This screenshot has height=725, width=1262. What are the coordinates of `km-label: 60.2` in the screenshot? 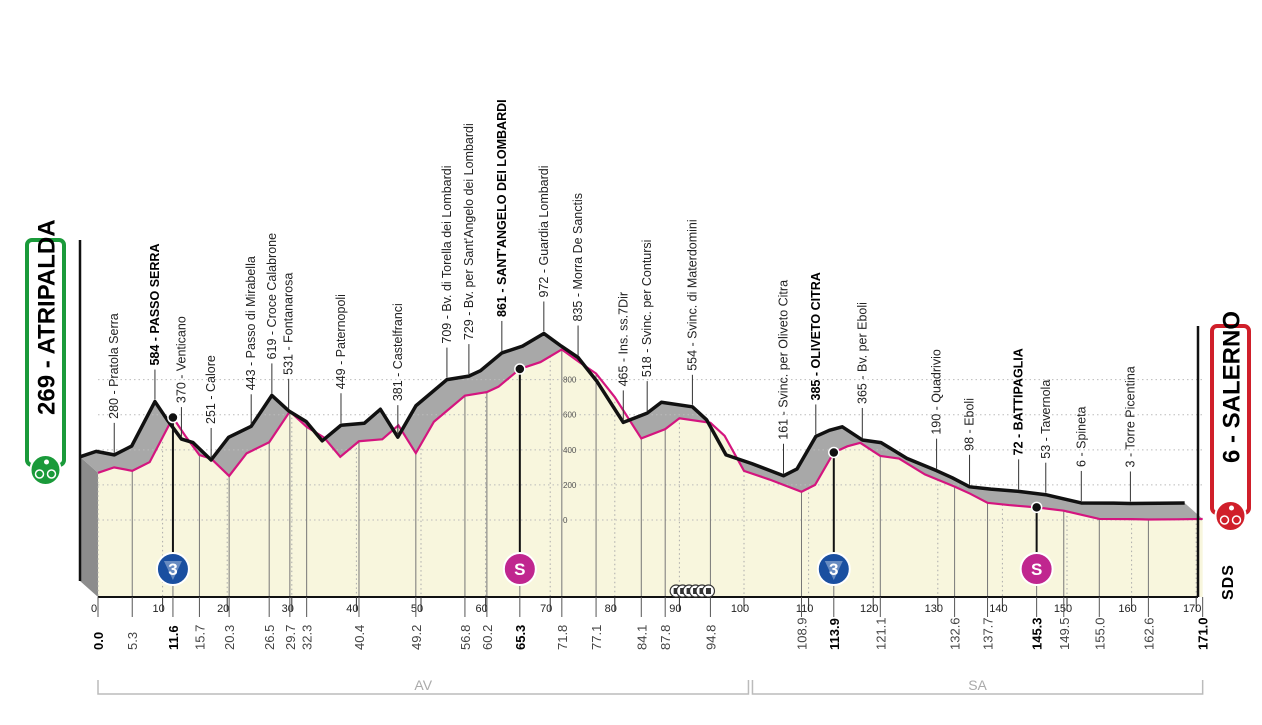 It's located at (487, 637).